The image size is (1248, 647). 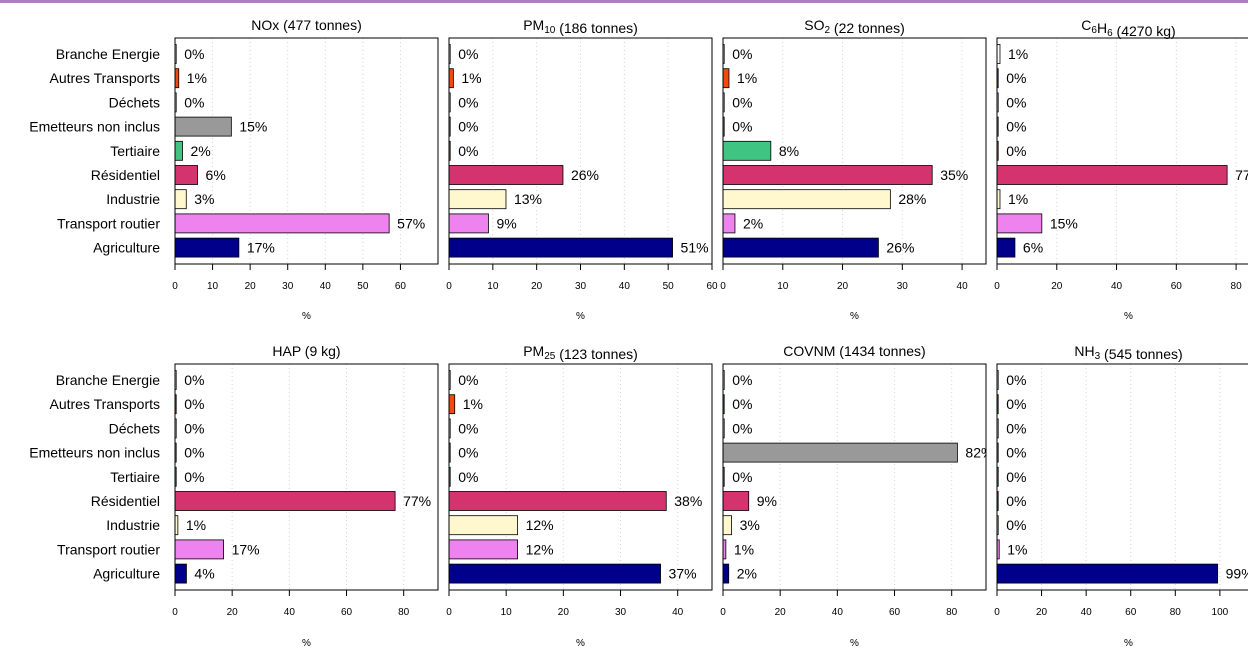 I want to click on x-tick-label: 50, so click(x=363, y=286).